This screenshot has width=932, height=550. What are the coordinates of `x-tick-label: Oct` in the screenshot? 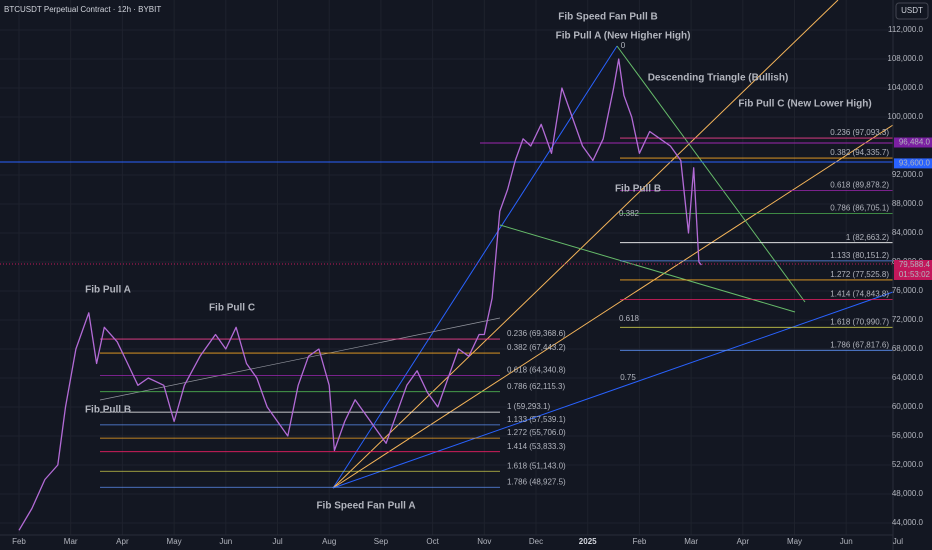 It's located at (432, 541).